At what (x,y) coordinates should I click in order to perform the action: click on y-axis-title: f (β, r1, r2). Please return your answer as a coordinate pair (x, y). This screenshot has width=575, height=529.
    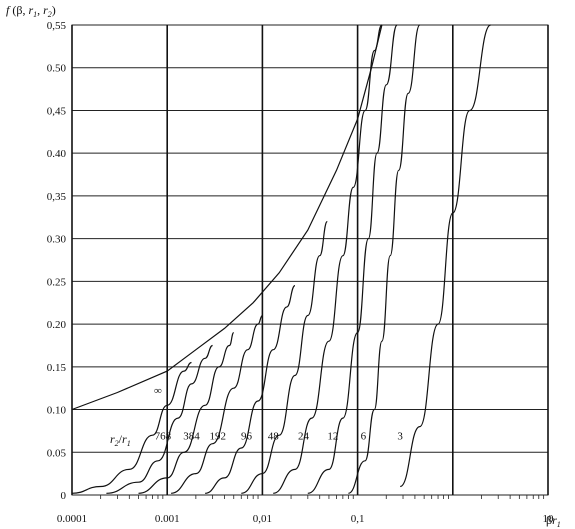
    Looking at the image, I should click on (31, 11).